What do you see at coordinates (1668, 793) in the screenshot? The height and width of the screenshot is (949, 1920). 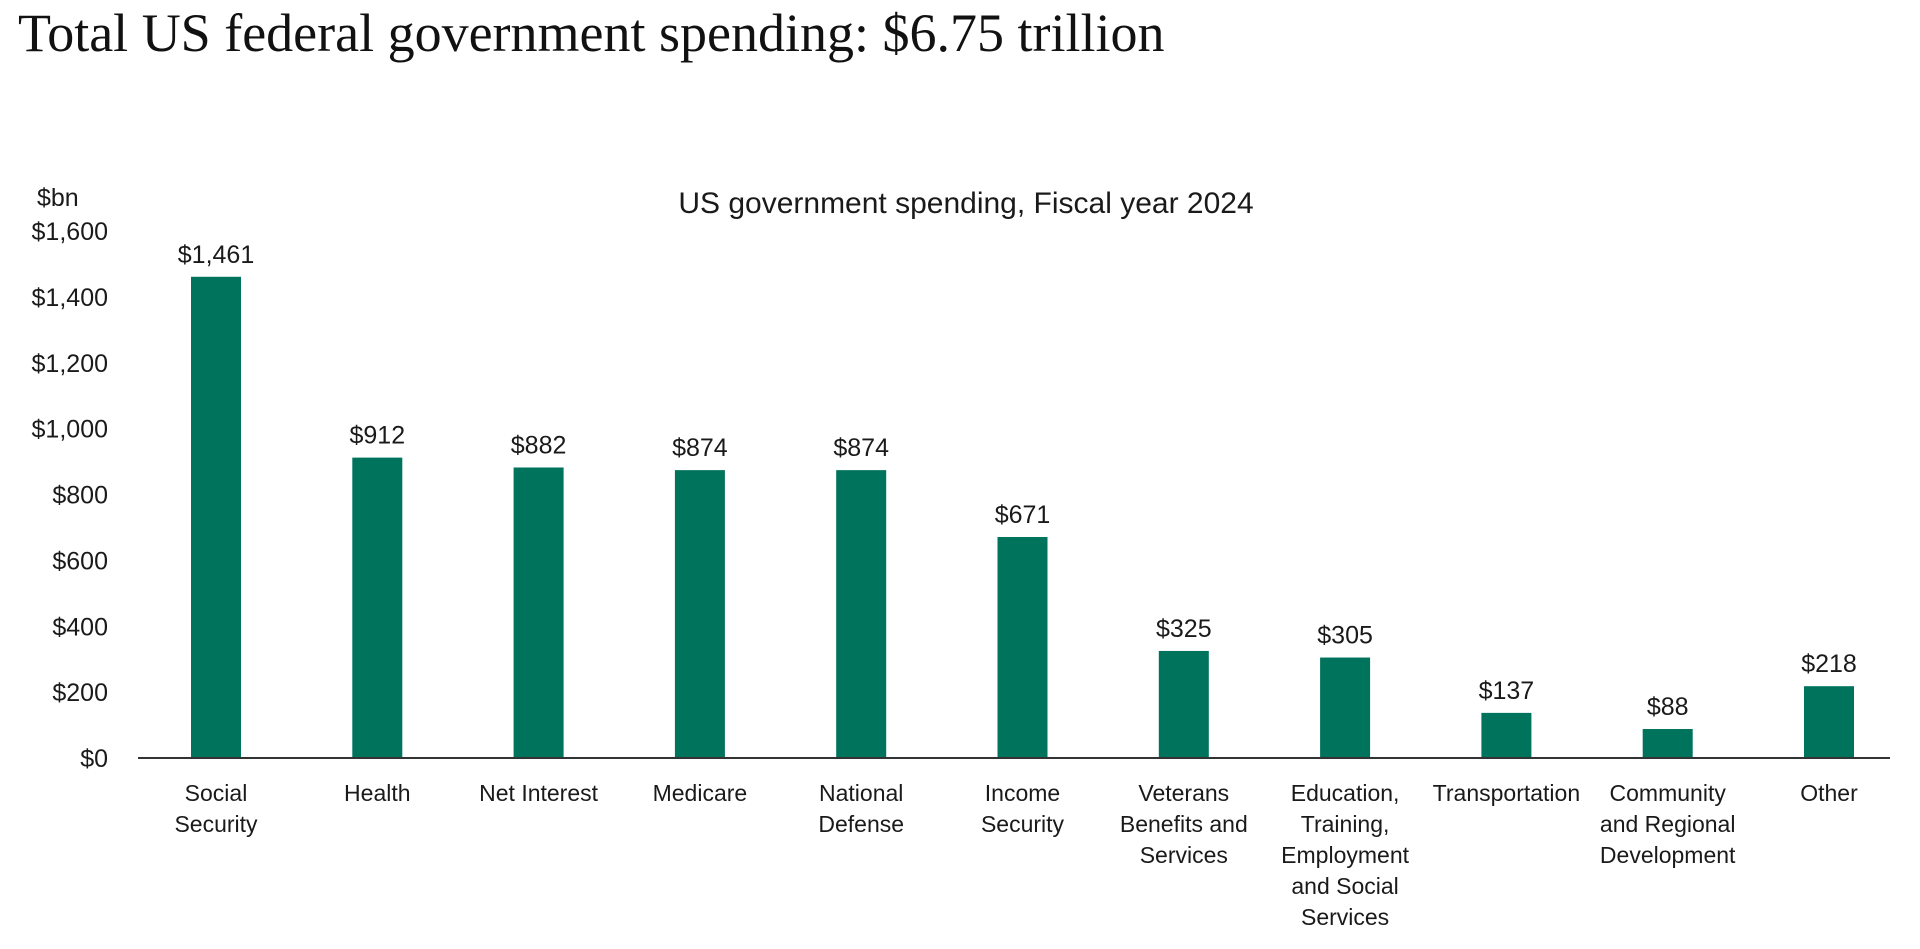 I see `category-label-line: Community` at bounding box center [1668, 793].